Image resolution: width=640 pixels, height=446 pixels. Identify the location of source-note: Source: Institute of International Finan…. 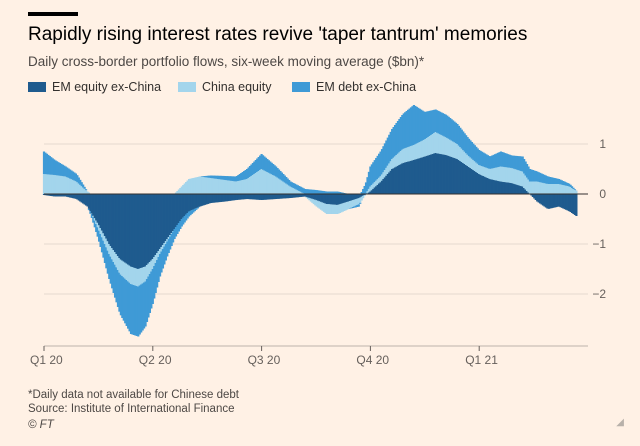
(131, 409).